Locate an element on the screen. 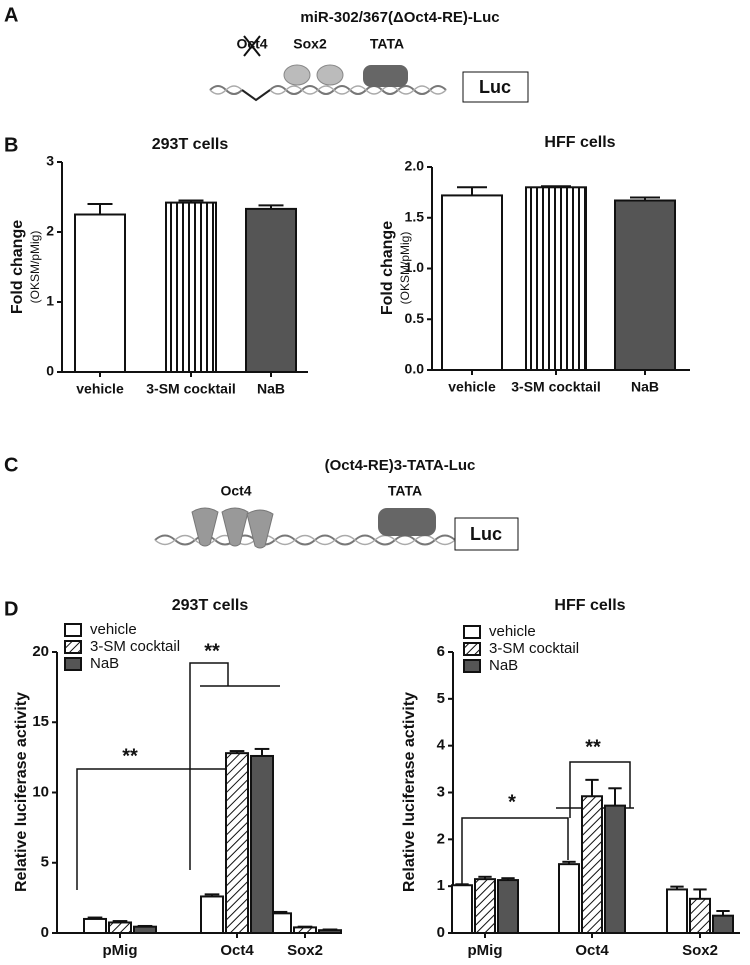 This screenshot has width=750, height=965. y-tick-label: 1.5 is located at coordinates (415, 216).